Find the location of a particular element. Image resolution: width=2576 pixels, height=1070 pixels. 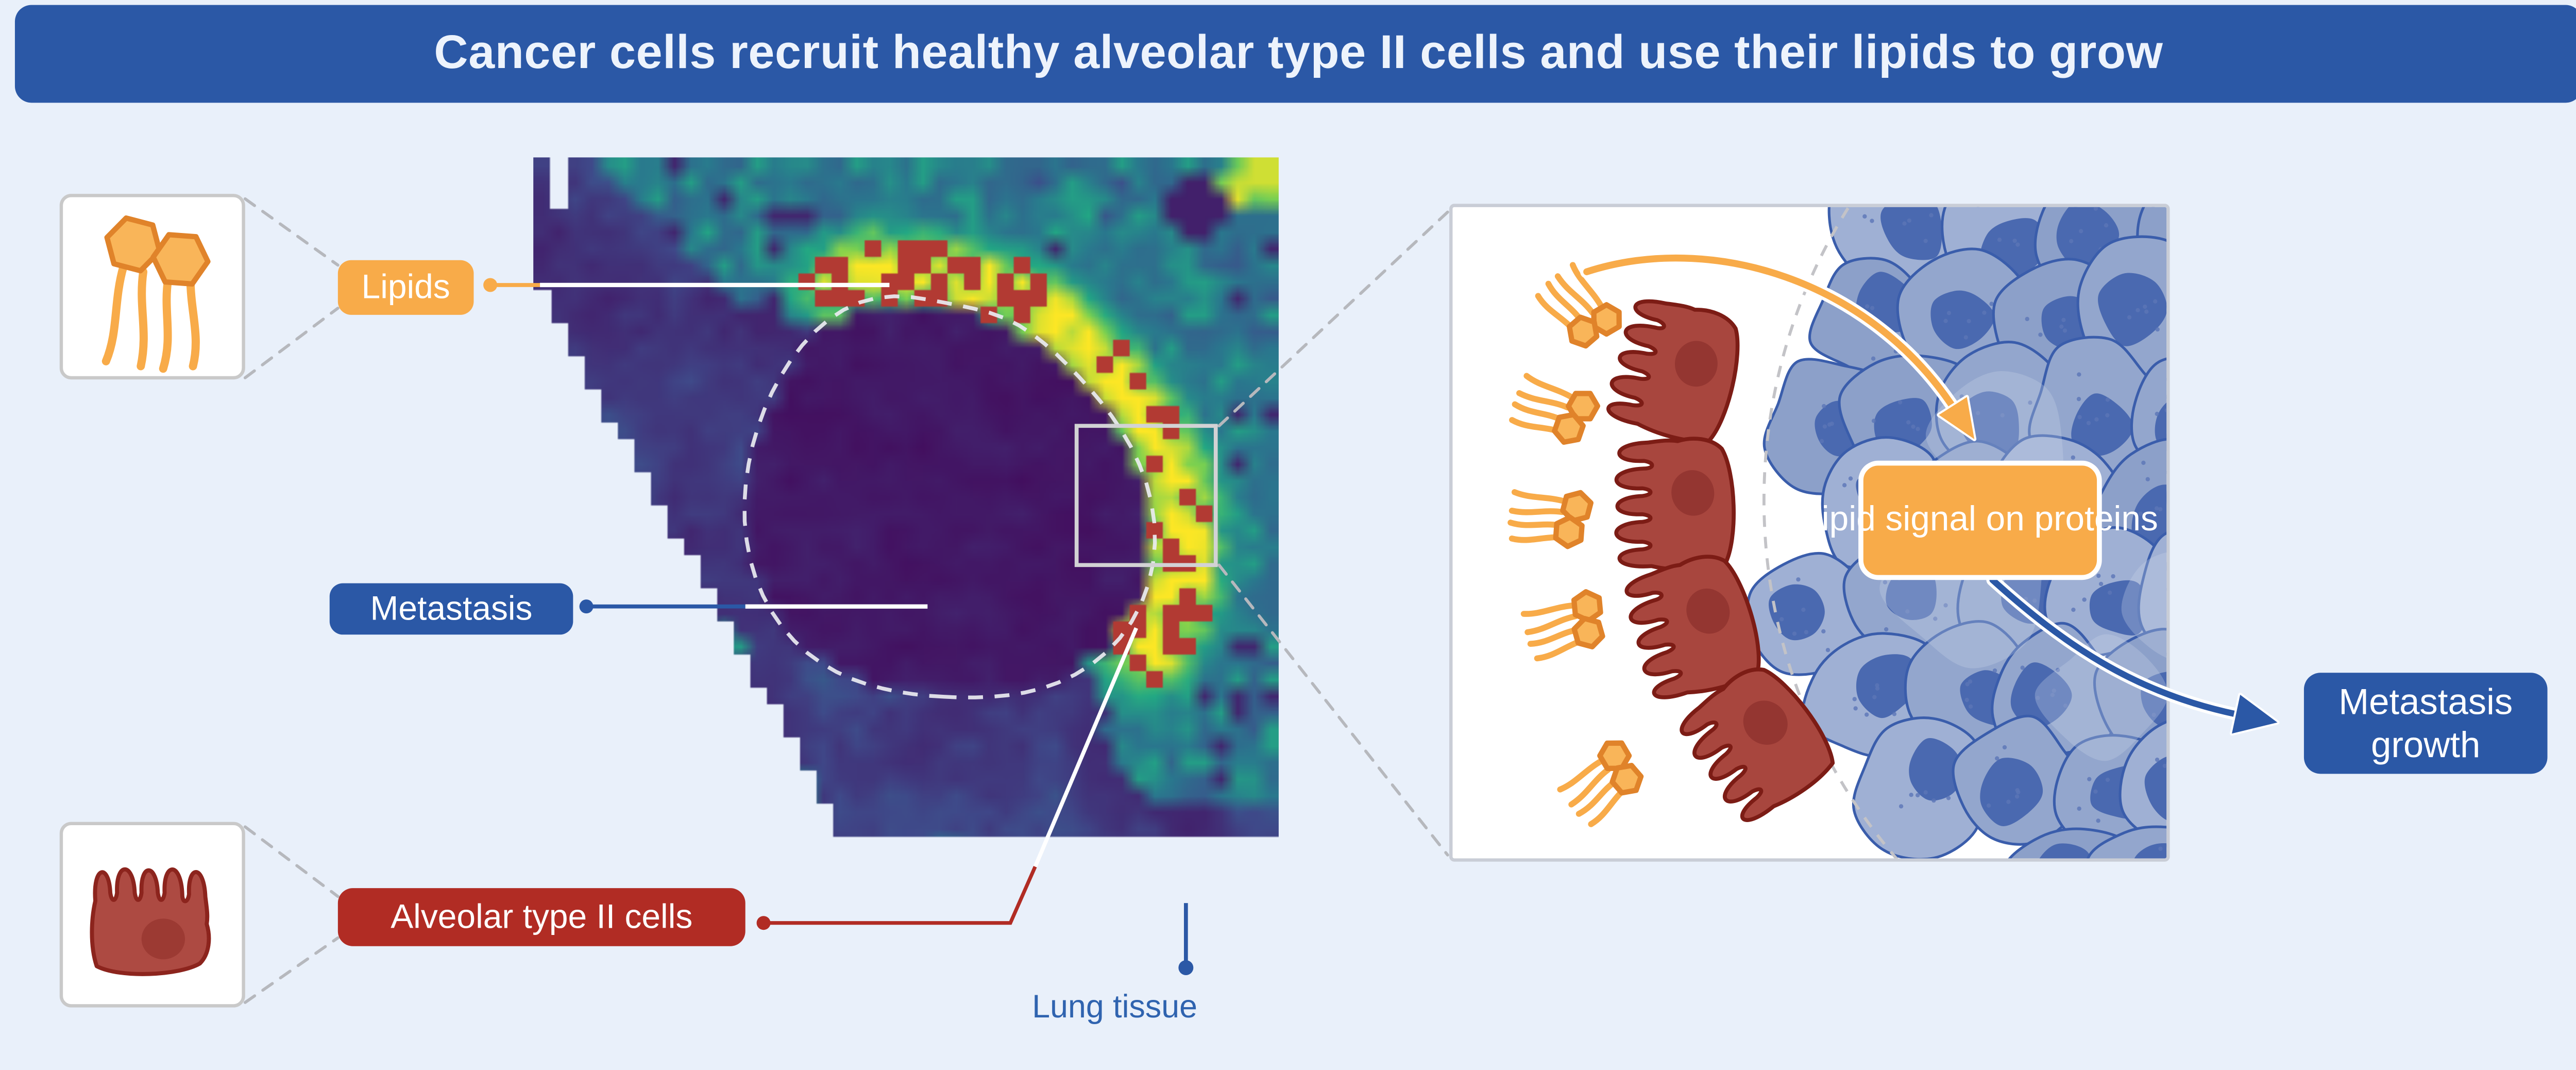

magnified-region-circle is located at coordinates (1830, 533).